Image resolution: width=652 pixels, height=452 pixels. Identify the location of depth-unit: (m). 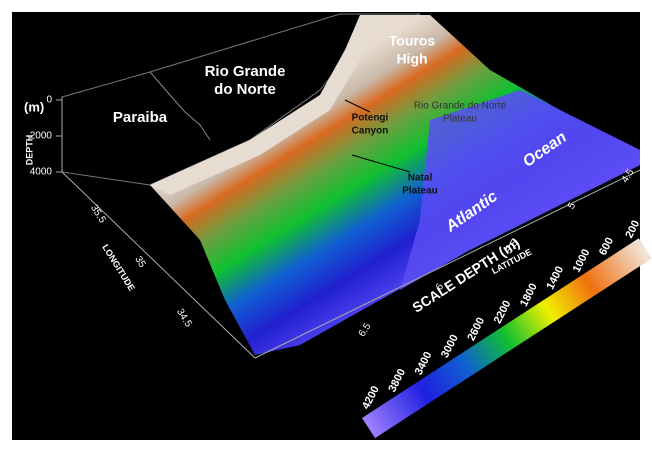
(34, 106).